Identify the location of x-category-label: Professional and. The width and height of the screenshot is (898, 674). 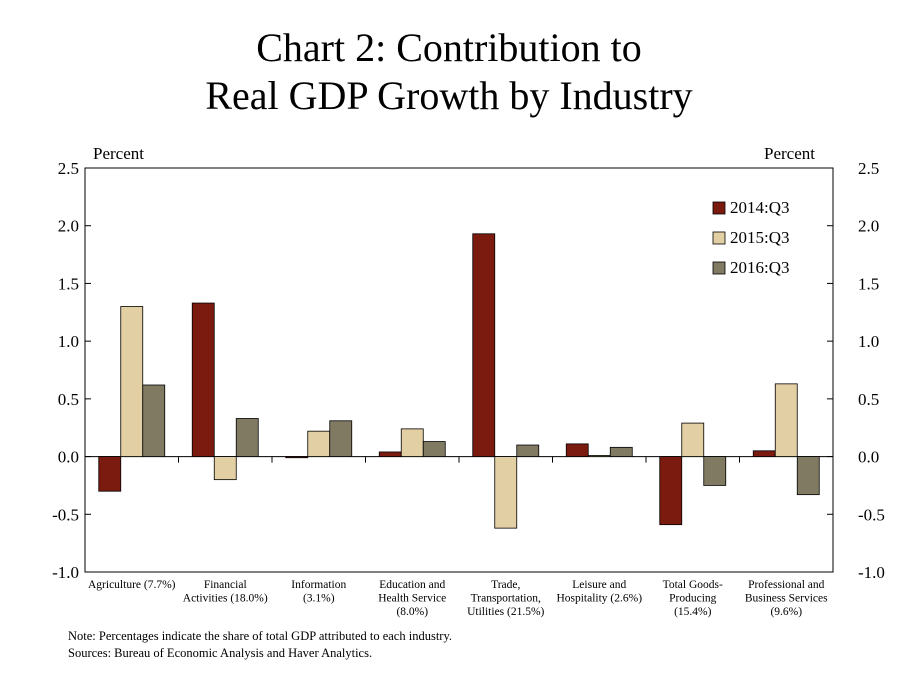
(786, 585).